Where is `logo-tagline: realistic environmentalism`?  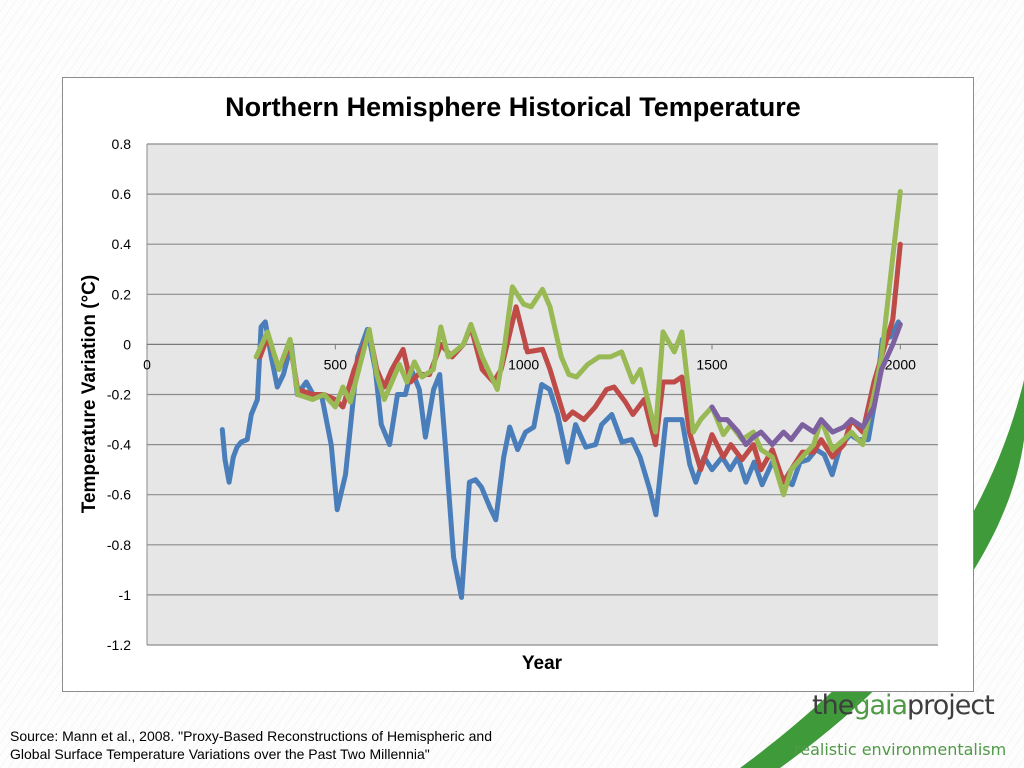
logo-tagline: realistic environmentalism is located at coordinates (900, 749).